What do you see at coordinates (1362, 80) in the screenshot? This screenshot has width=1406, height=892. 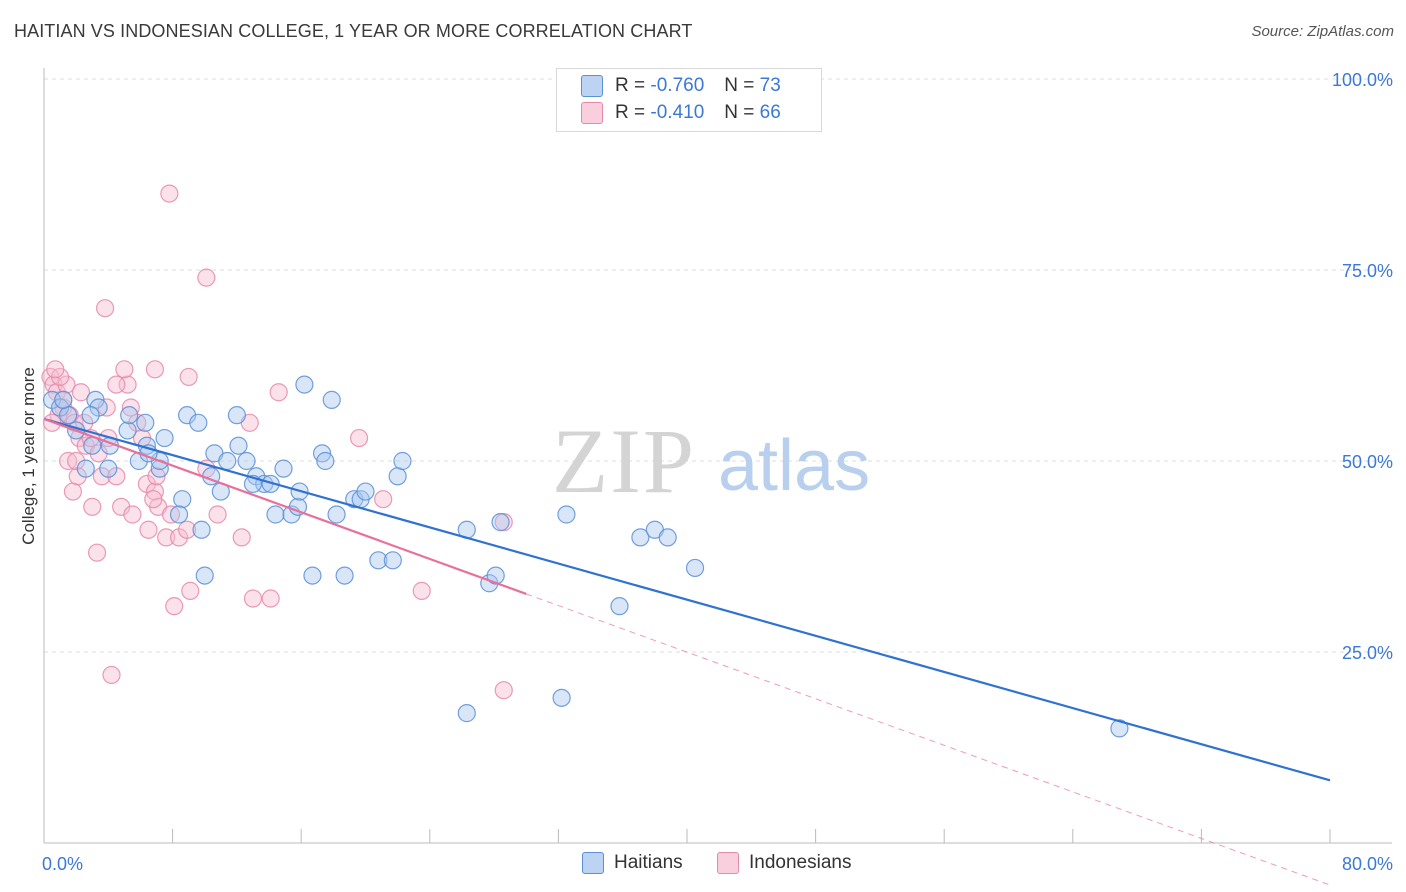 I see `y-tick-label-3: 100.0%` at bounding box center [1362, 80].